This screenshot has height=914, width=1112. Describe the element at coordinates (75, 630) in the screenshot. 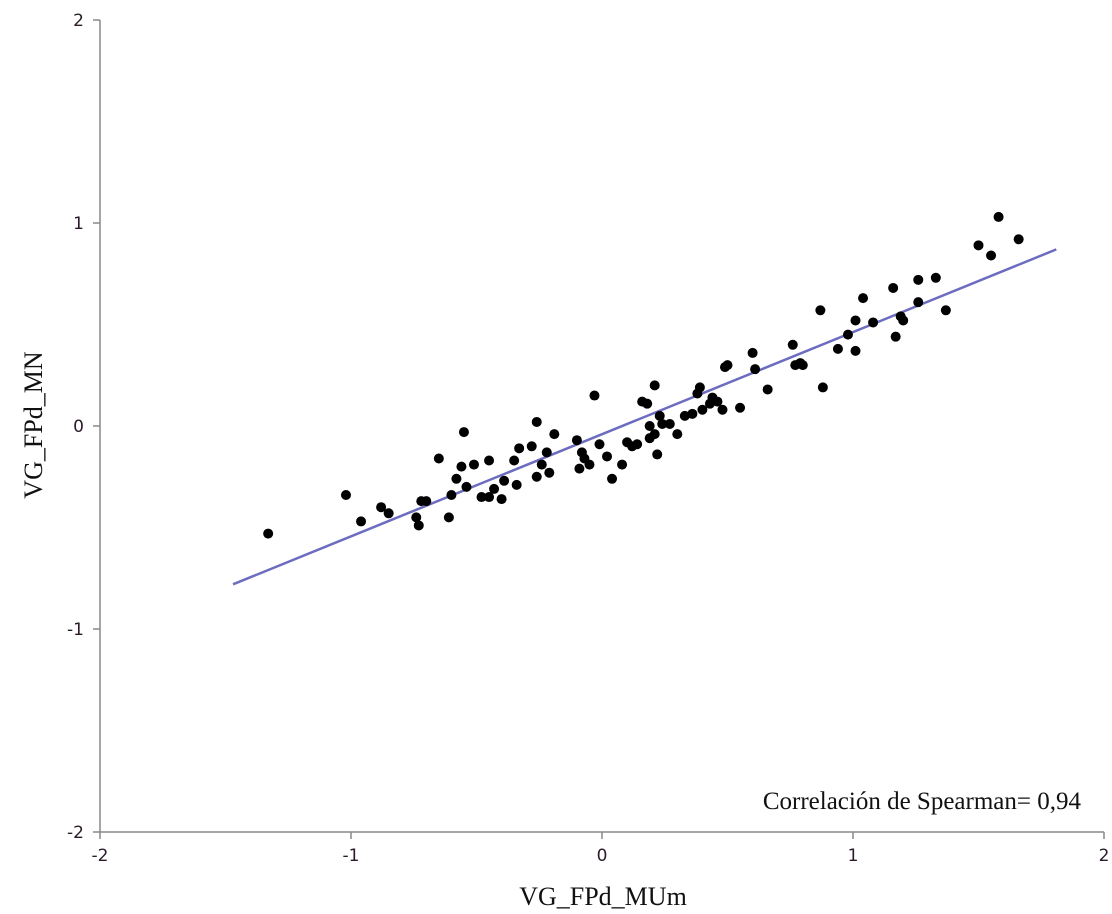

I see `y-tick-label: -1` at that location.